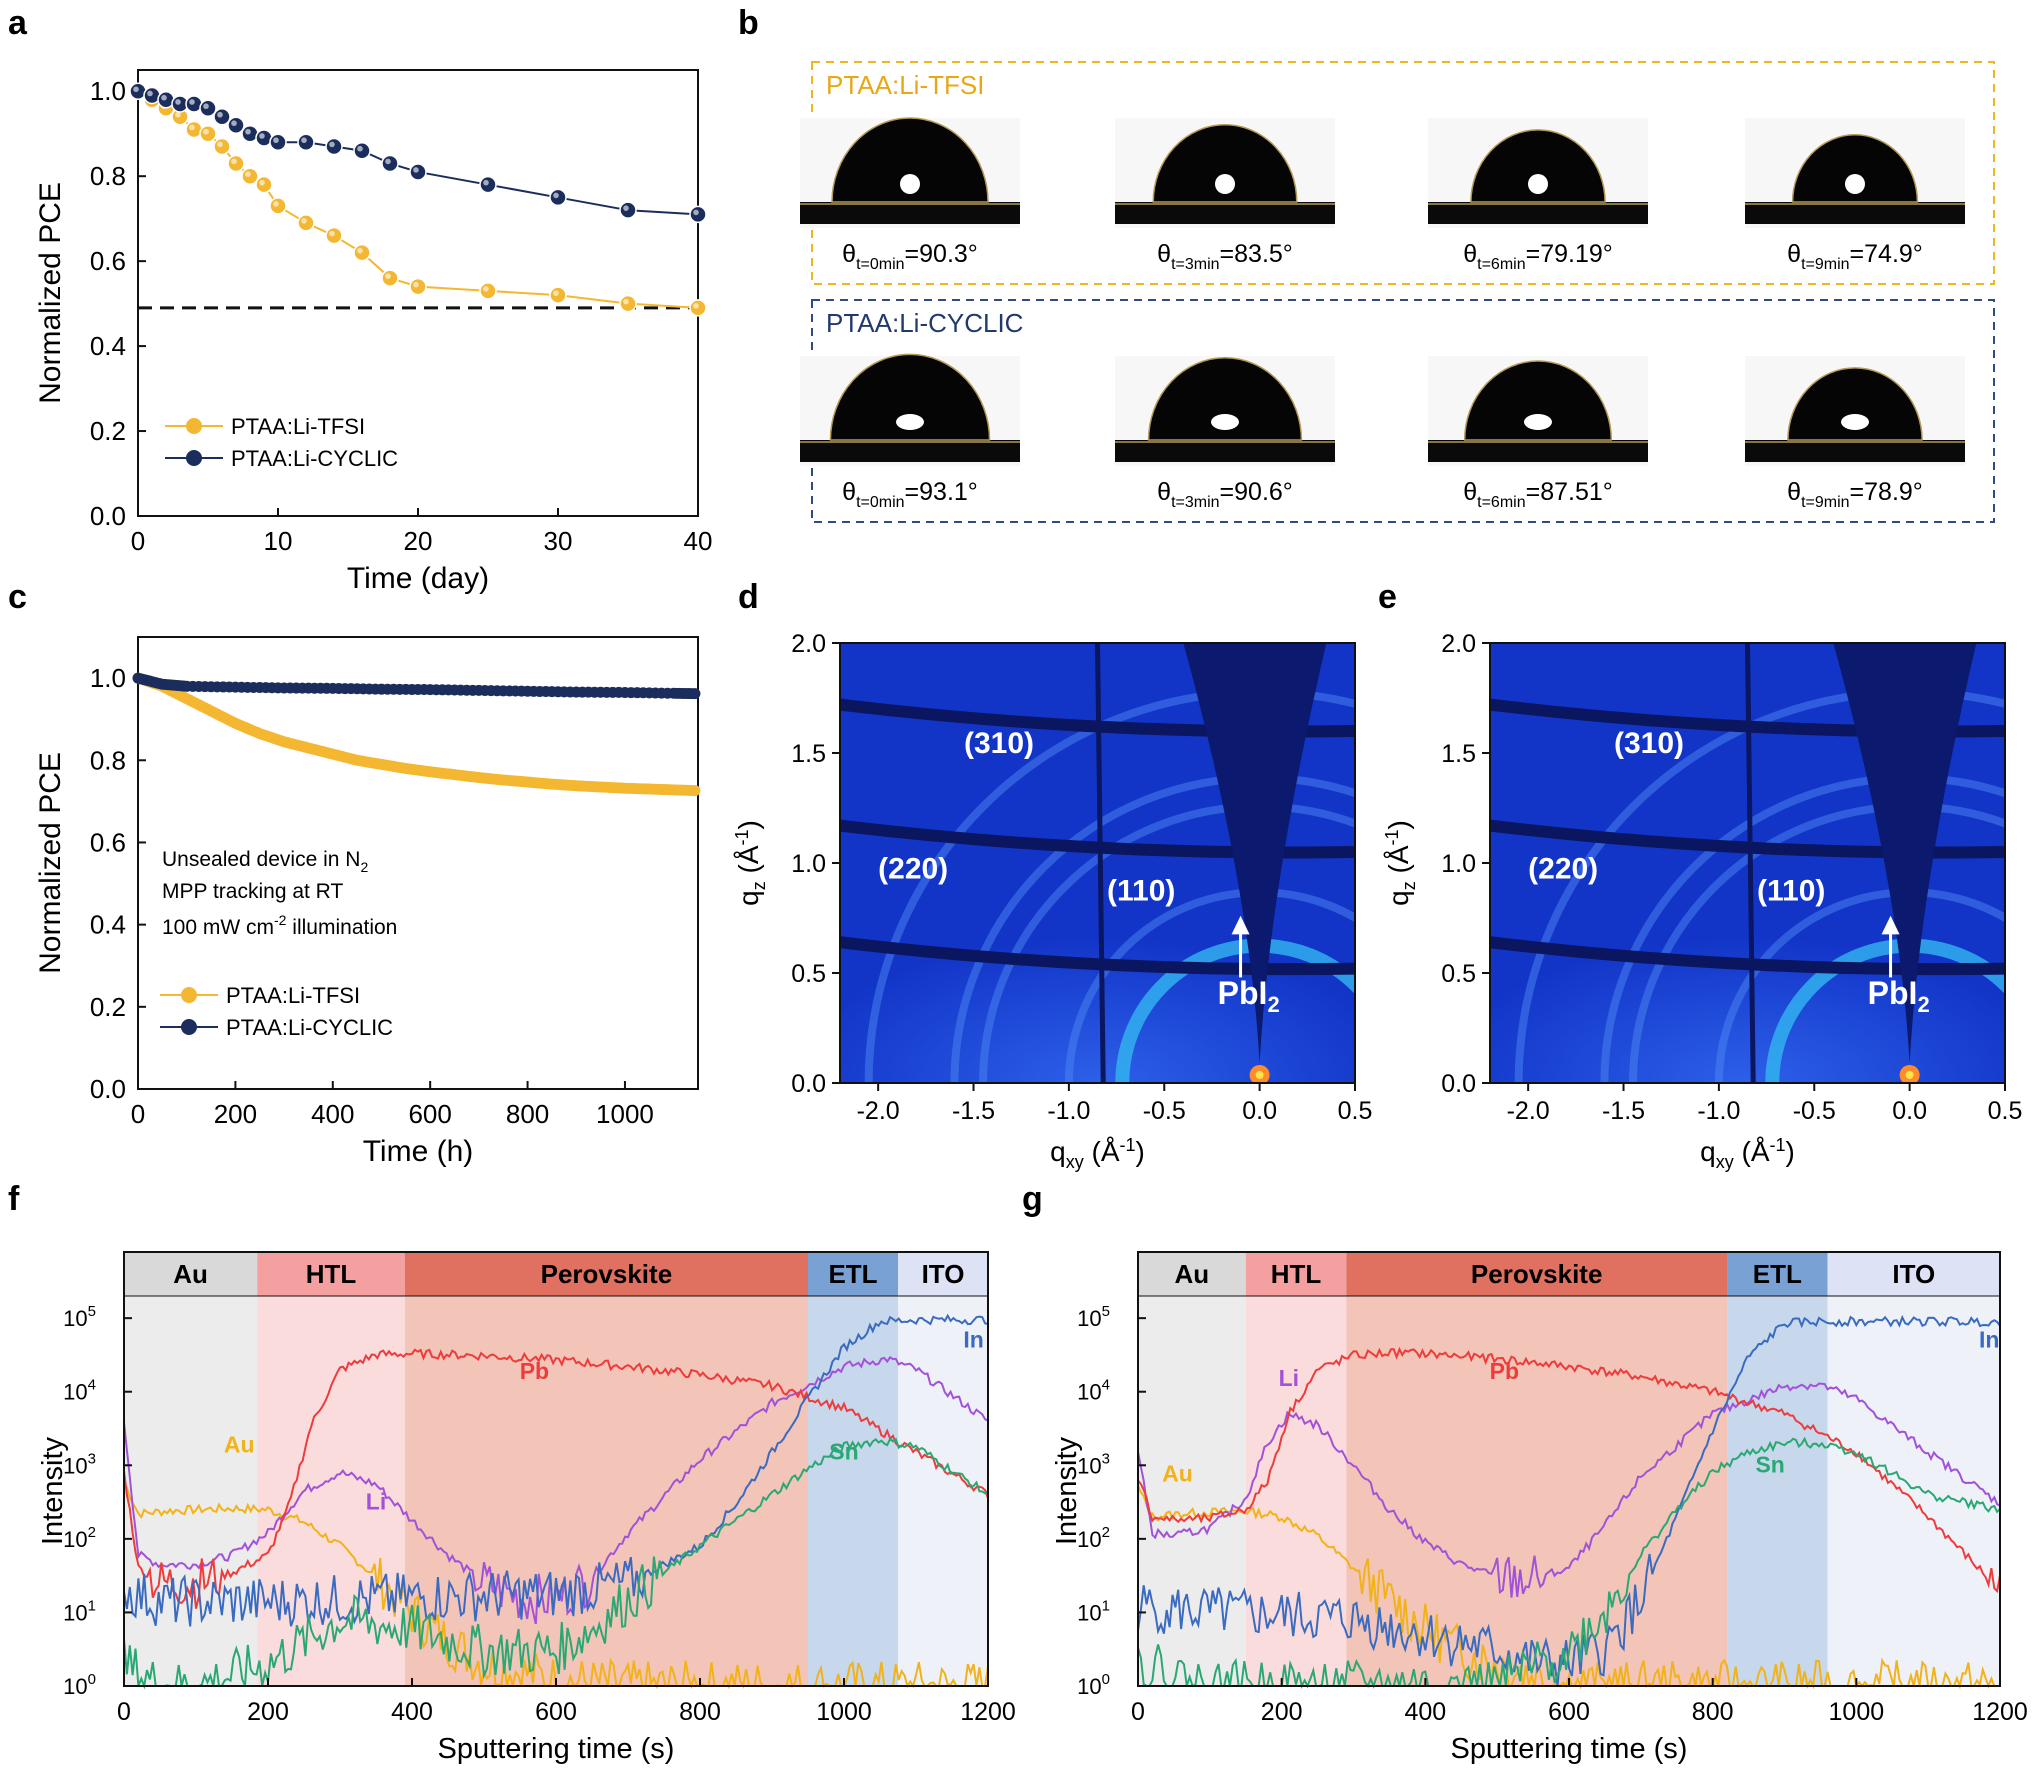  What do you see at coordinates (1259, 1075) in the screenshot?
I see `beam-center-core` at bounding box center [1259, 1075].